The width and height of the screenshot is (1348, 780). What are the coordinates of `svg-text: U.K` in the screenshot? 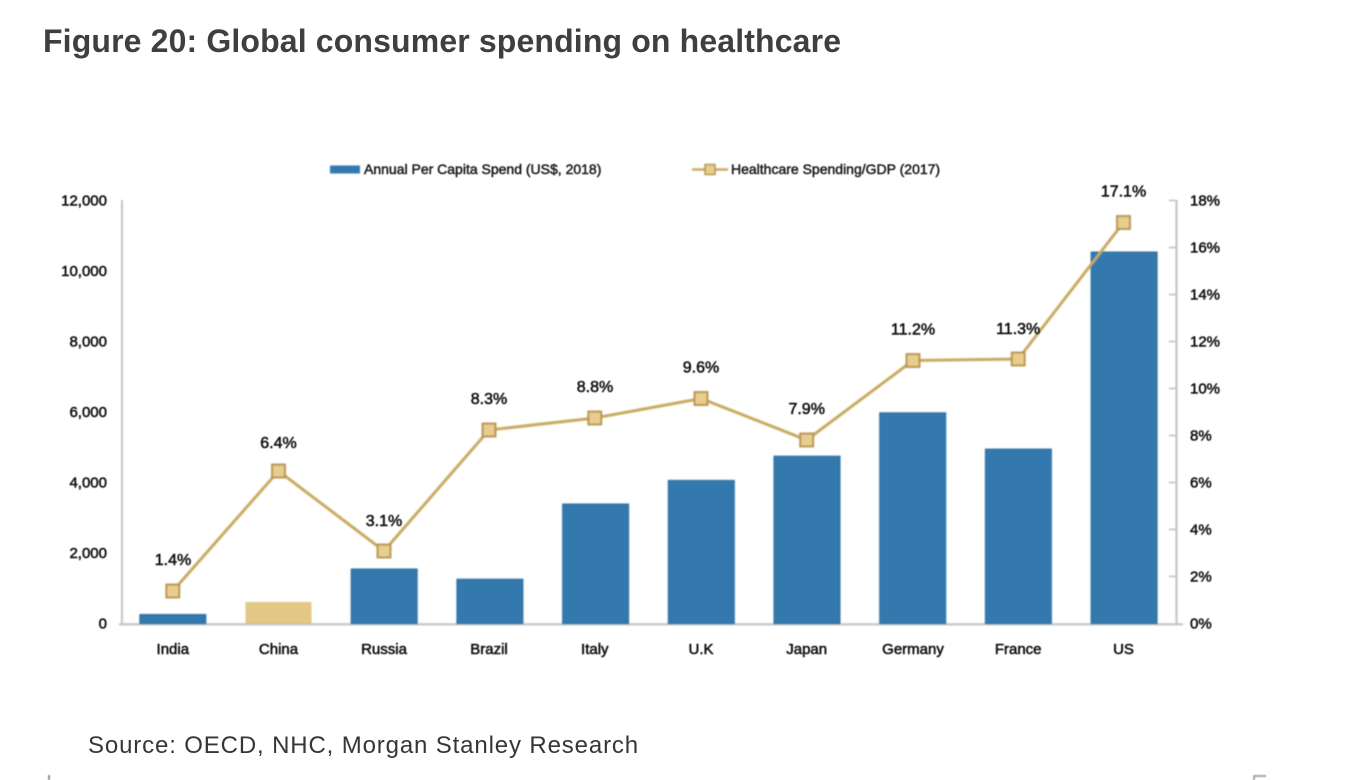 It's located at (700, 649).